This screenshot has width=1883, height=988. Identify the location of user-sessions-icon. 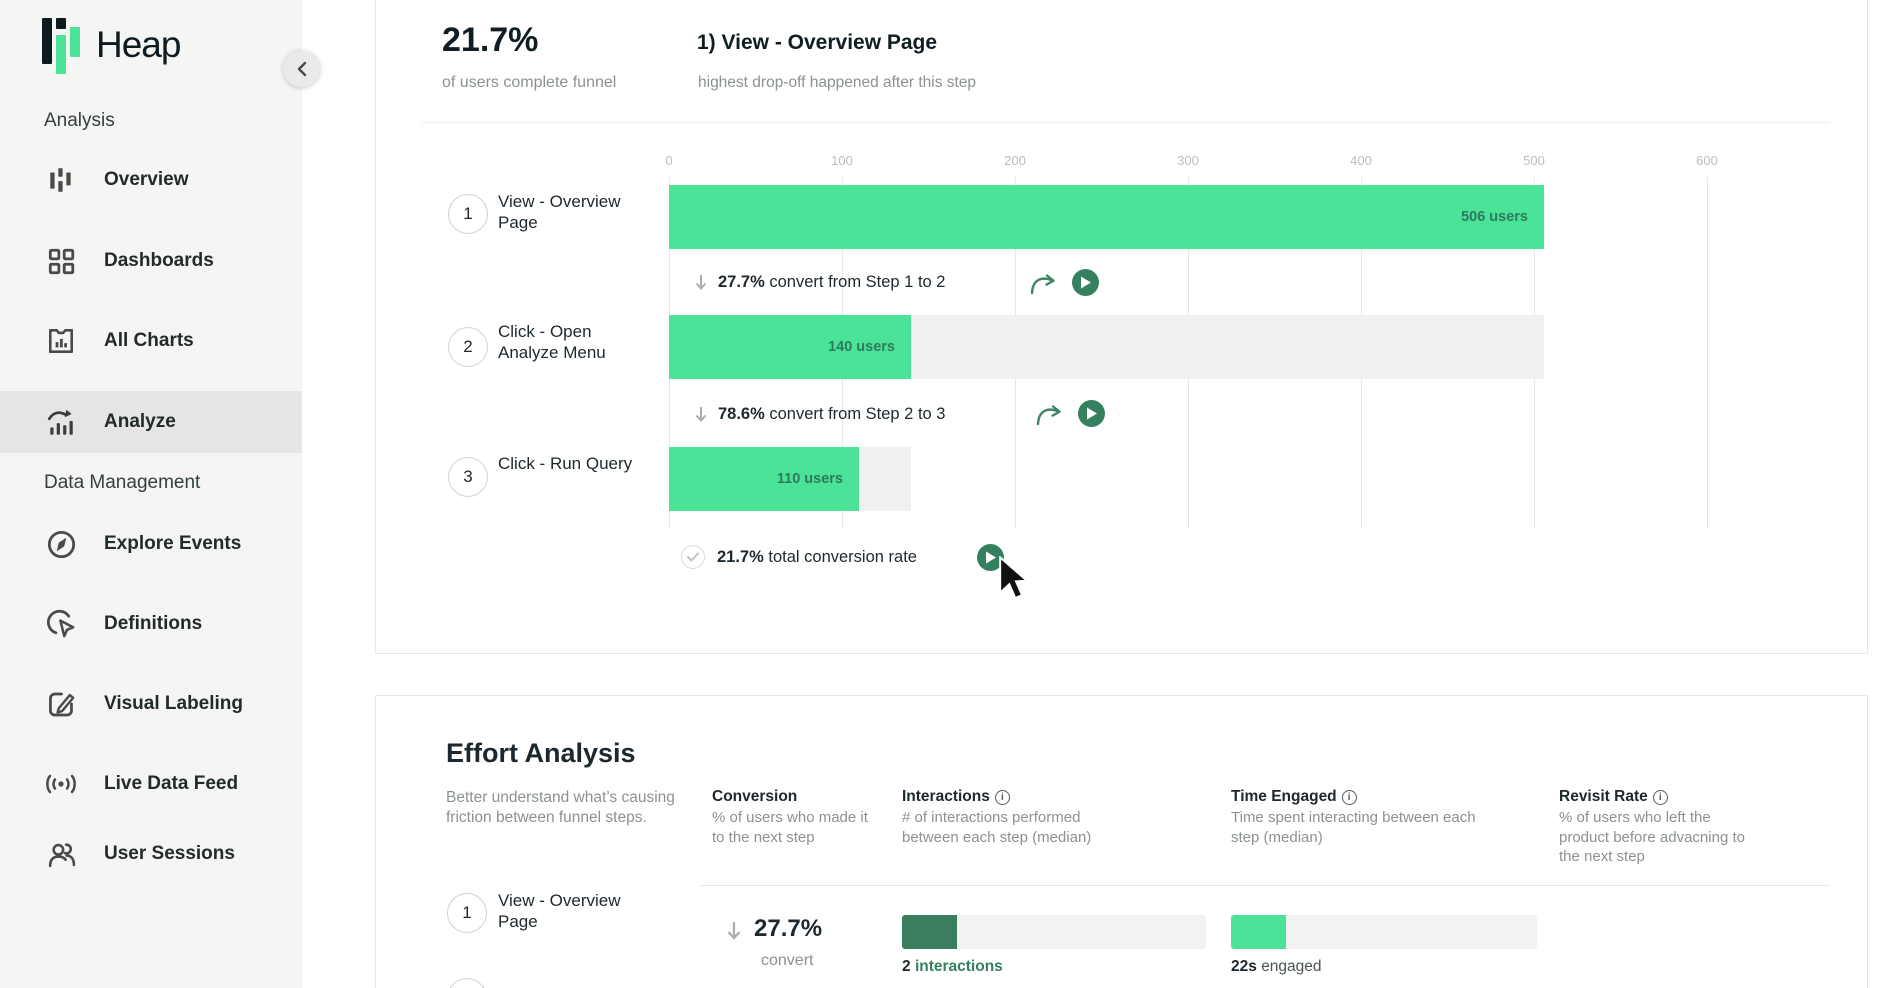
(61, 854).